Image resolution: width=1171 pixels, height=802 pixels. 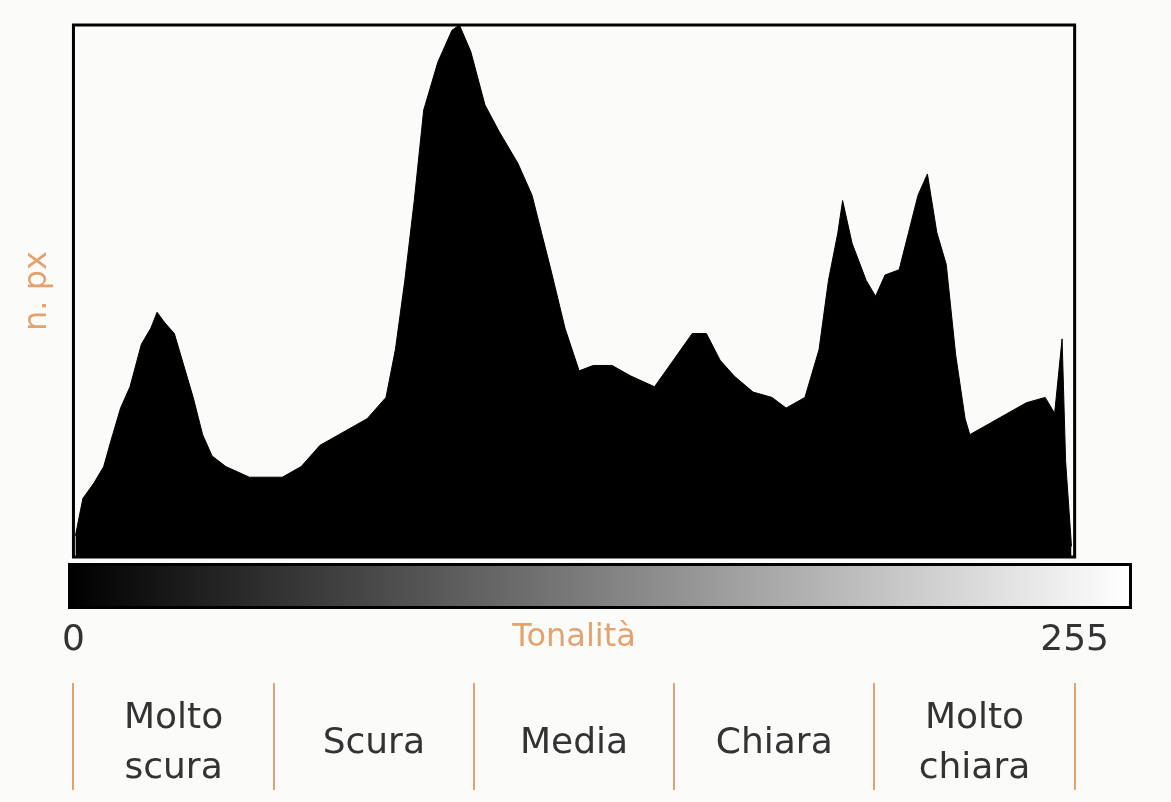 I want to click on text: Chiara, so click(x=774, y=741).